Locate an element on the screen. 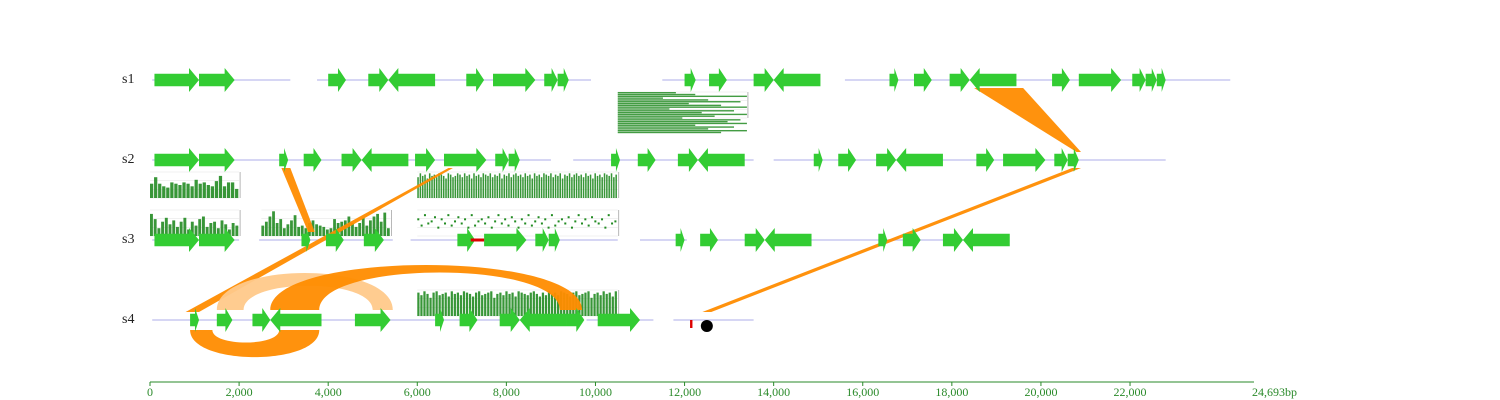 The width and height of the screenshot is (1500, 400). marker-layer is located at coordinates (591, 285).